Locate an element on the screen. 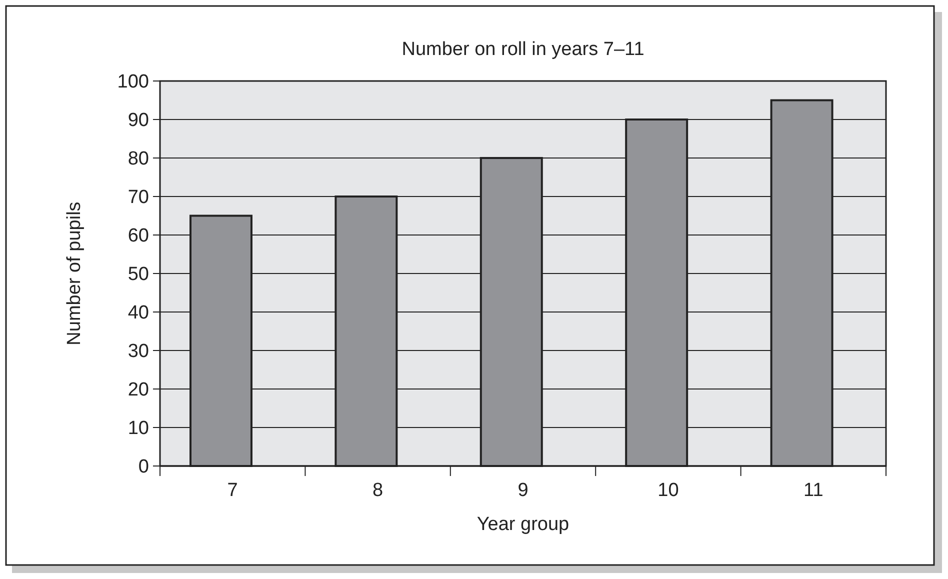 The width and height of the screenshot is (948, 579). y-tick-label: 70 is located at coordinates (138, 197).